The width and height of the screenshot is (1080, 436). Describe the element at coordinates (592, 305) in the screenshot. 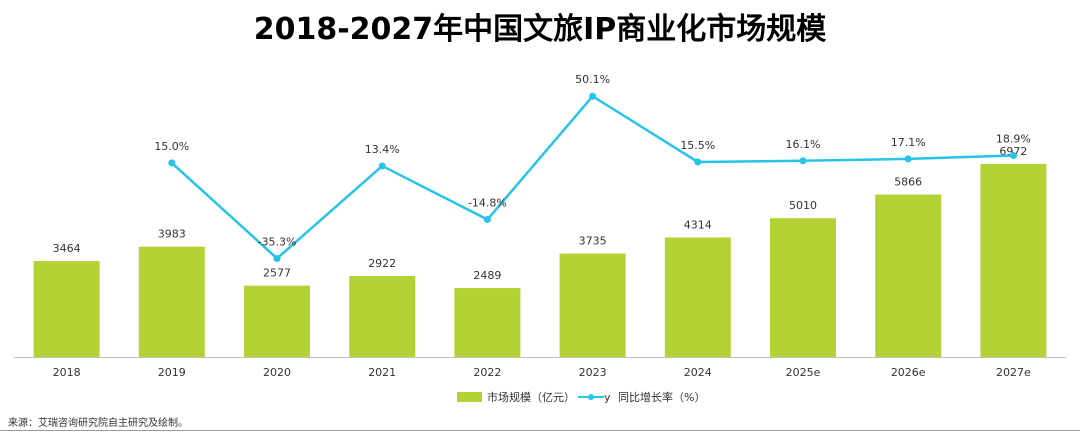

I see `bar-2023` at that location.